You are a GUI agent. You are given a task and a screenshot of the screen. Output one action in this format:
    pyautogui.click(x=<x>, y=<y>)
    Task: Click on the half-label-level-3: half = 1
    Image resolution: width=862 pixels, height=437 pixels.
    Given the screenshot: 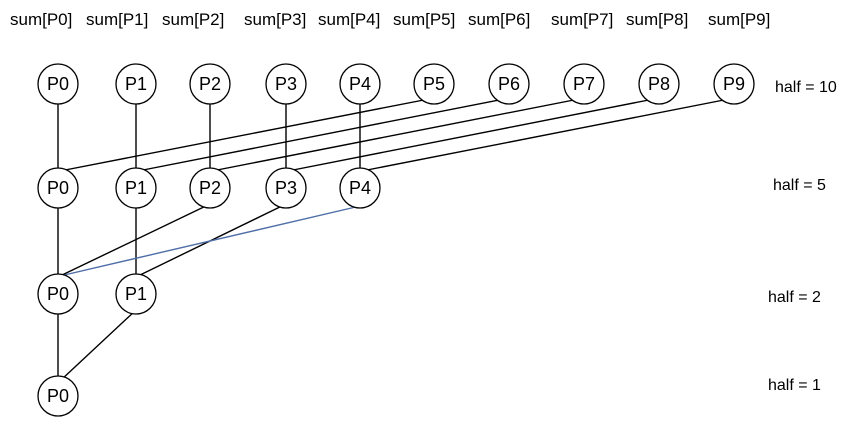 What is the action you would take?
    pyautogui.click(x=794, y=385)
    